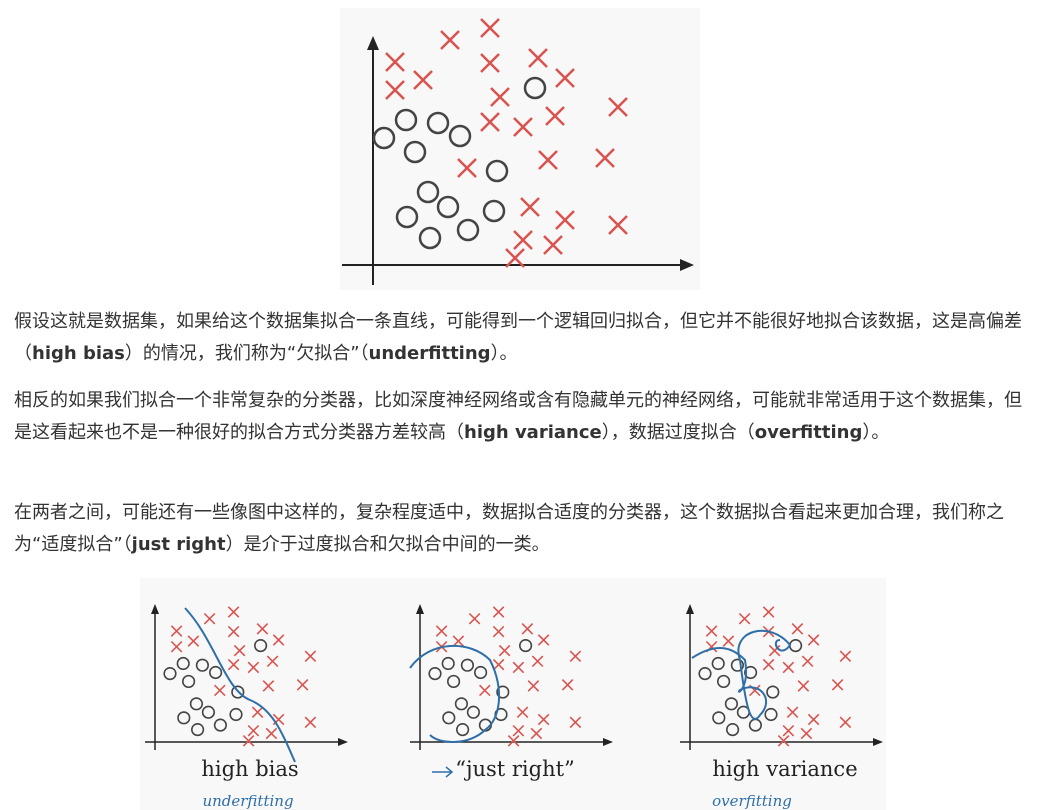 The image size is (1056, 810). What do you see at coordinates (784, 769) in the screenshot?
I see `figure-caption: high variance` at bounding box center [784, 769].